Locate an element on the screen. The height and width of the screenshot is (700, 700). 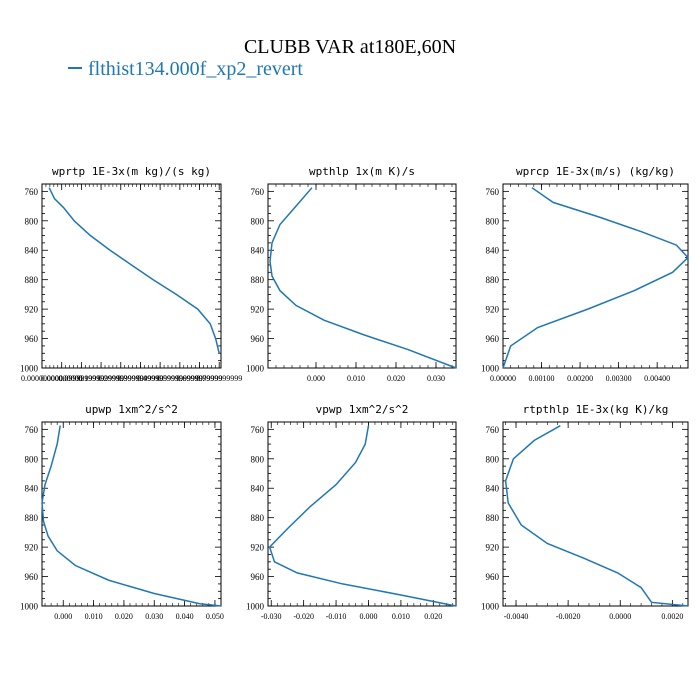
panel-title: upwp 1xm^2/s^2 is located at coordinates (131, 409).